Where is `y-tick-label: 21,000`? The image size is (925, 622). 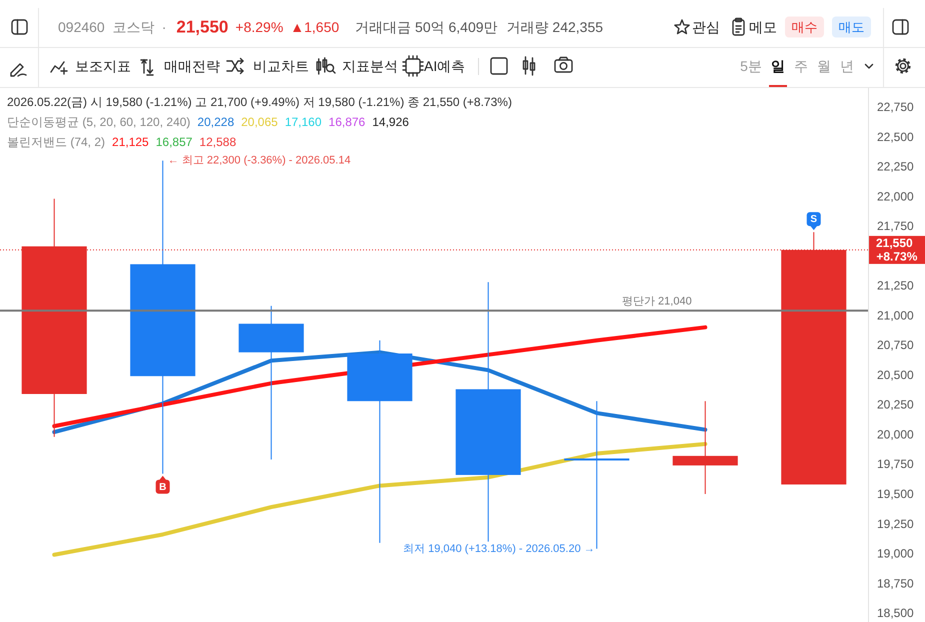
y-tick-label: 21,000 is located at coordinates (895, 315).